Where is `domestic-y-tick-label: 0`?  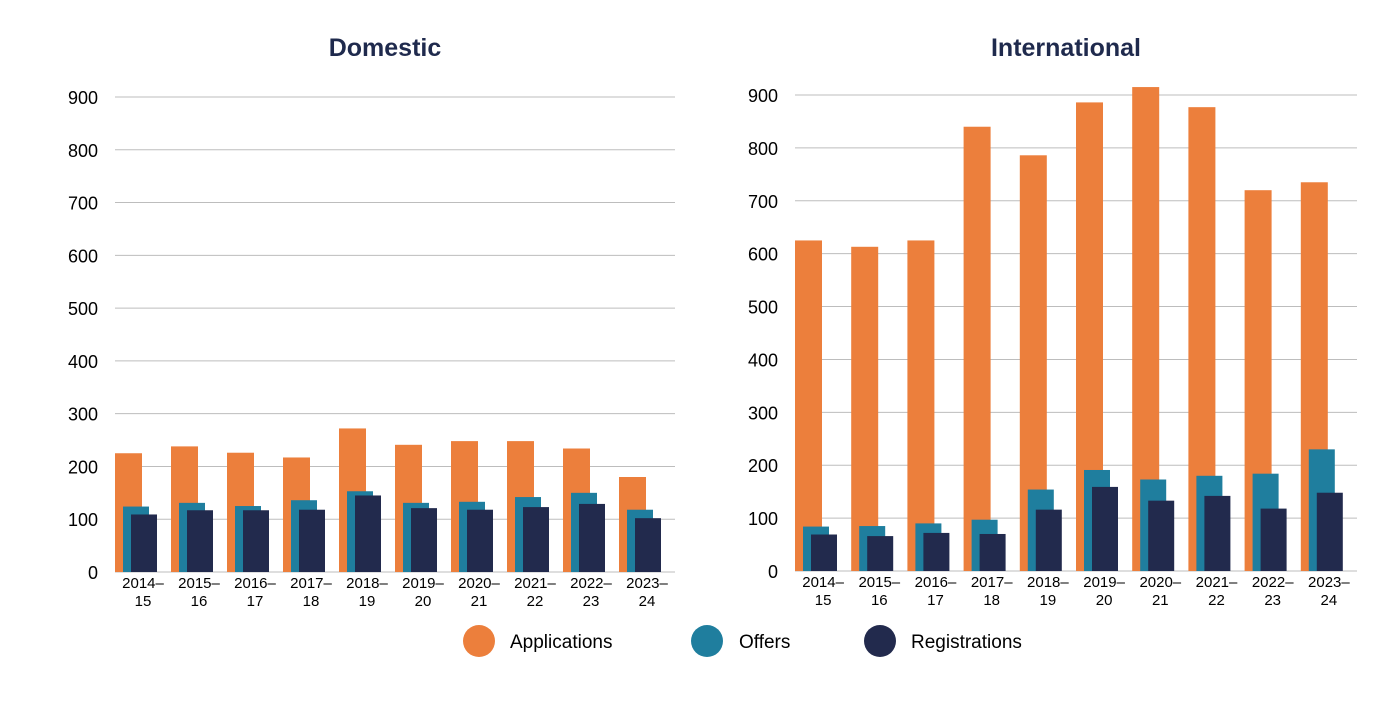 domestic-y-tick-label: 0 is located at coordinates (93, 573).